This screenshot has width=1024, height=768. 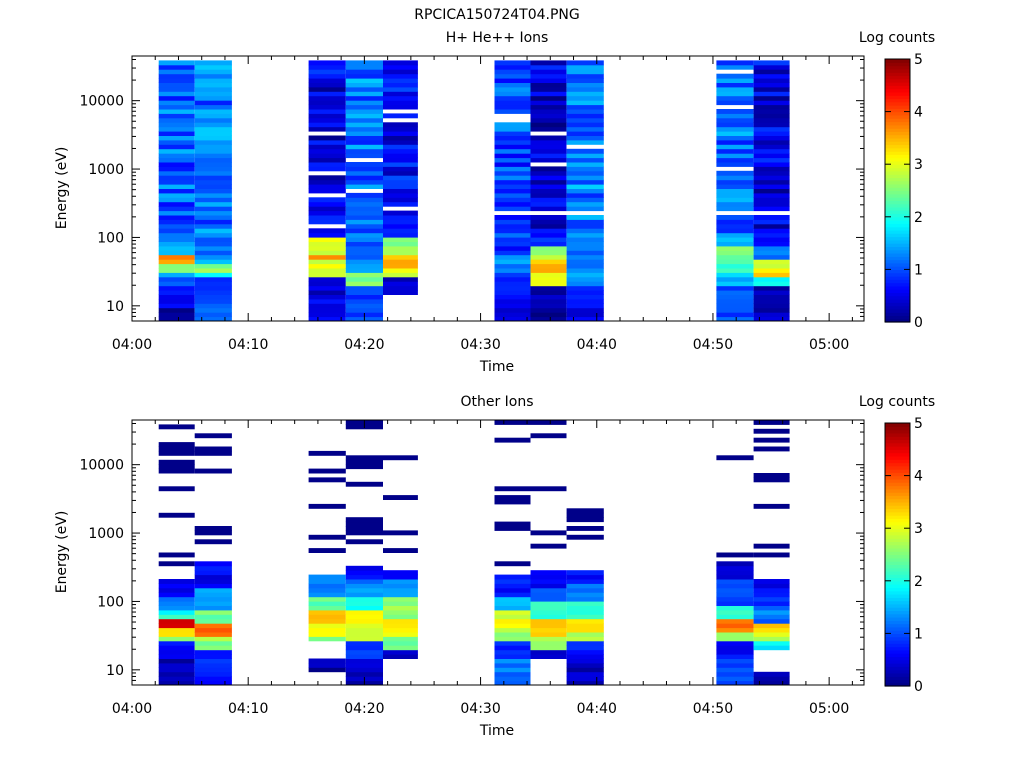 What do you see at coordinates (918, 582) in the screenshot?
I see `colorbar-tick-label: 2` at bounding box center [918, 582].